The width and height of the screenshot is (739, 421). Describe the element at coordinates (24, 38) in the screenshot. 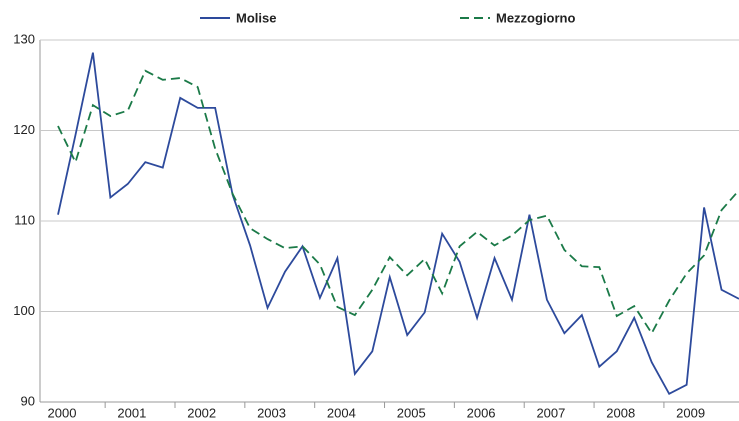

I see `y-tick-label: 130` at that location.